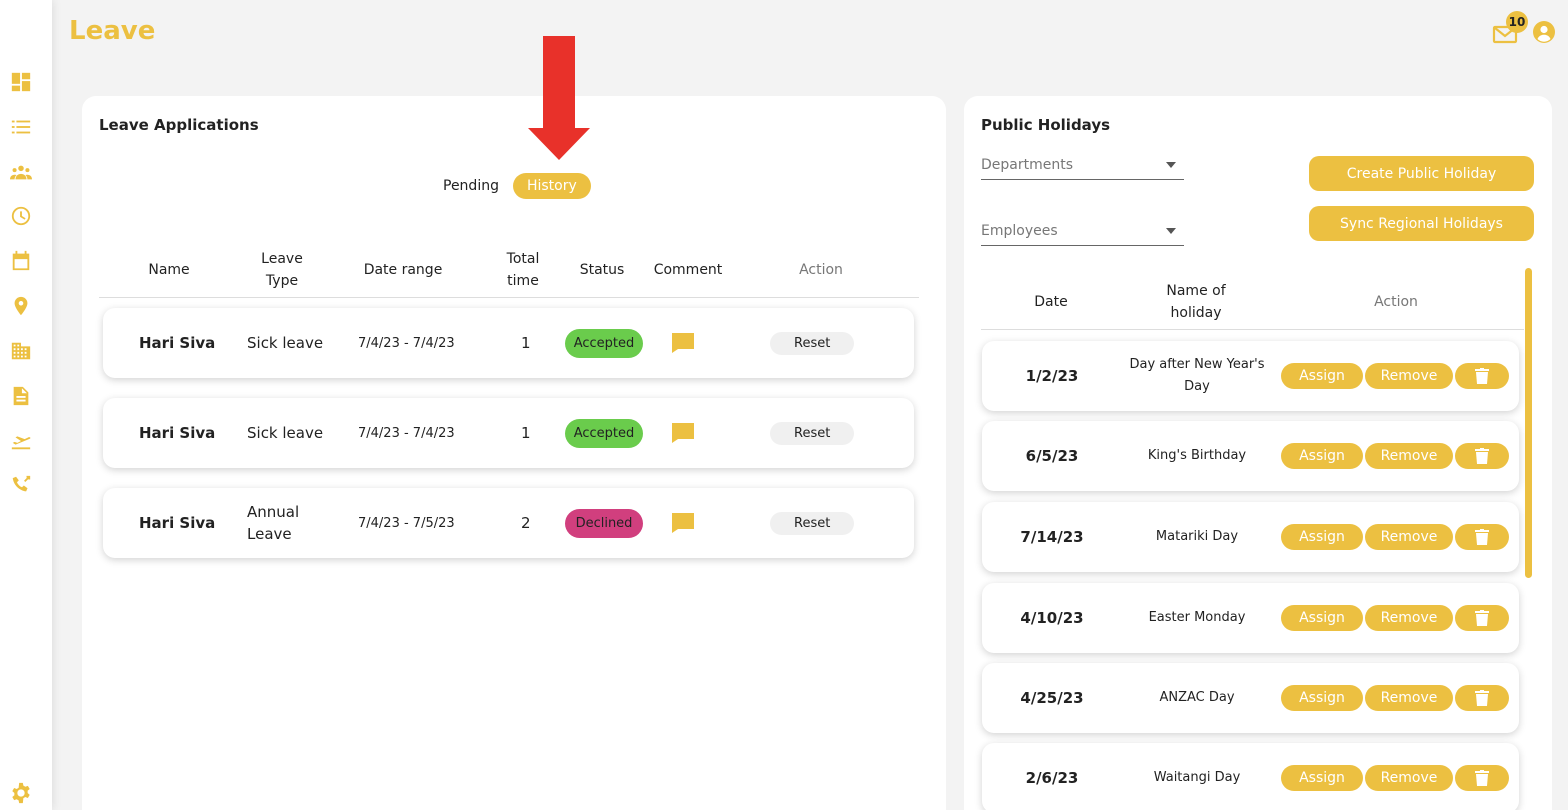 This screenshot has width=1568, height=810. What do you see at coordinates (1196, 302) in the screenshot?
I see `col-holiday-name: Name of holiday` at bounding box center [1196, 302].